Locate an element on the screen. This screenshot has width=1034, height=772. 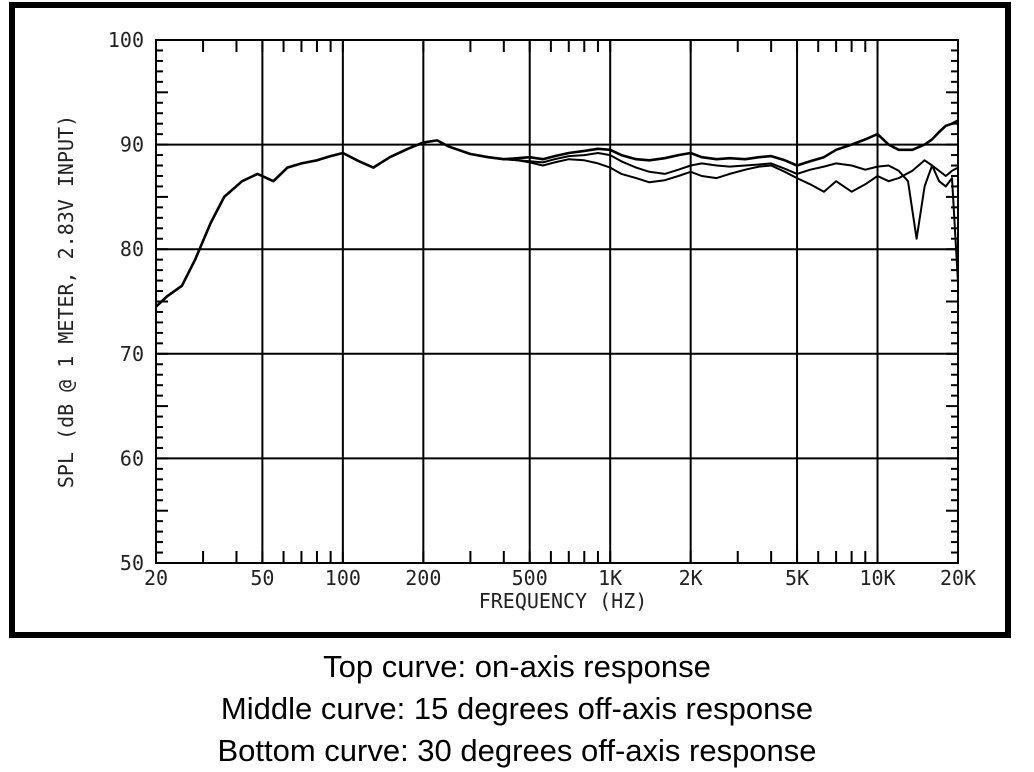
x-tick-label: 1K is located at coordinates (610, 578).